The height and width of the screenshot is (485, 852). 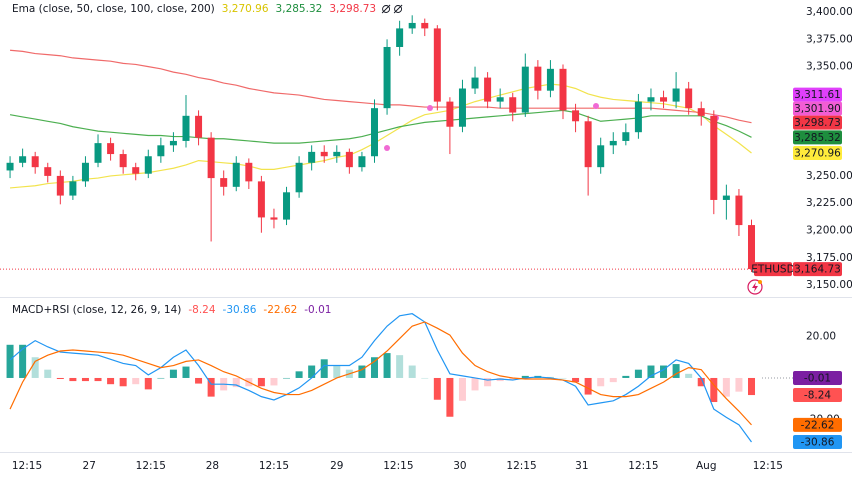 I want to click on y-tick-label: 3,250.00, so click(x=829, y=176).